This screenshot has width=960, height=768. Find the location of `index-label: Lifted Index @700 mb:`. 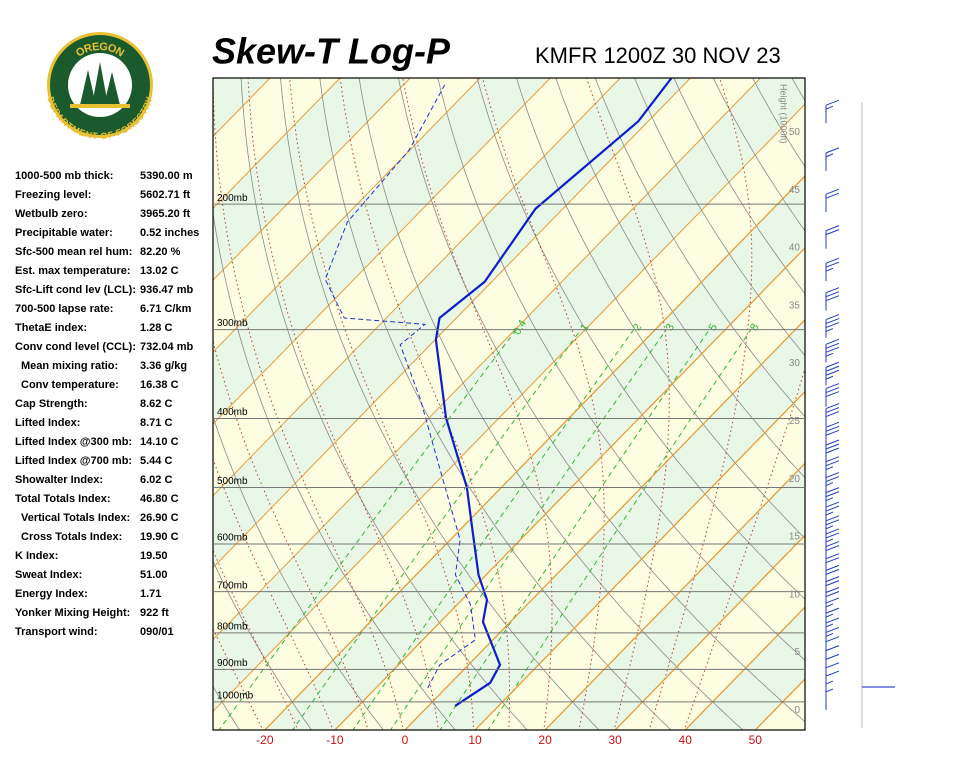

index-label: Lifted Index @700 mb: is located at coordinates (73, 461).